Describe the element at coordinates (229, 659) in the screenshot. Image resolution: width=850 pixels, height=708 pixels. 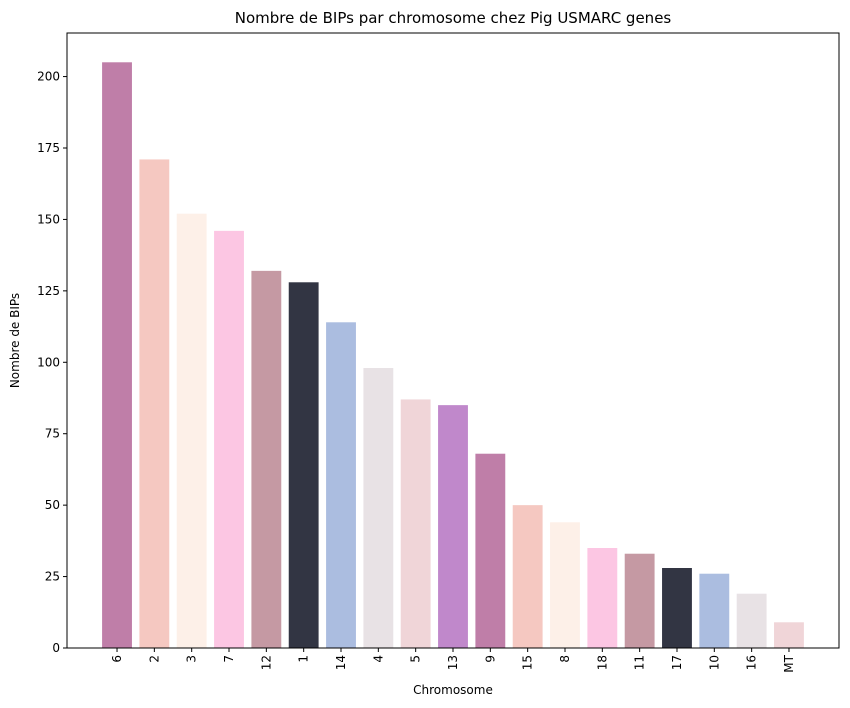
I see `x-tick-label: 7` at that location.